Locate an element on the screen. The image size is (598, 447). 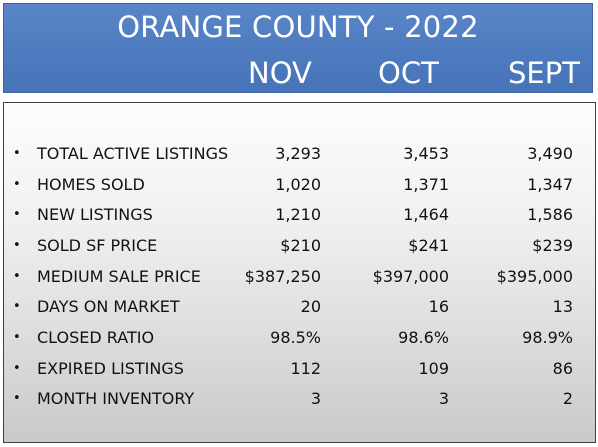
value-nov: 112 is located at coordinates (305, 368).